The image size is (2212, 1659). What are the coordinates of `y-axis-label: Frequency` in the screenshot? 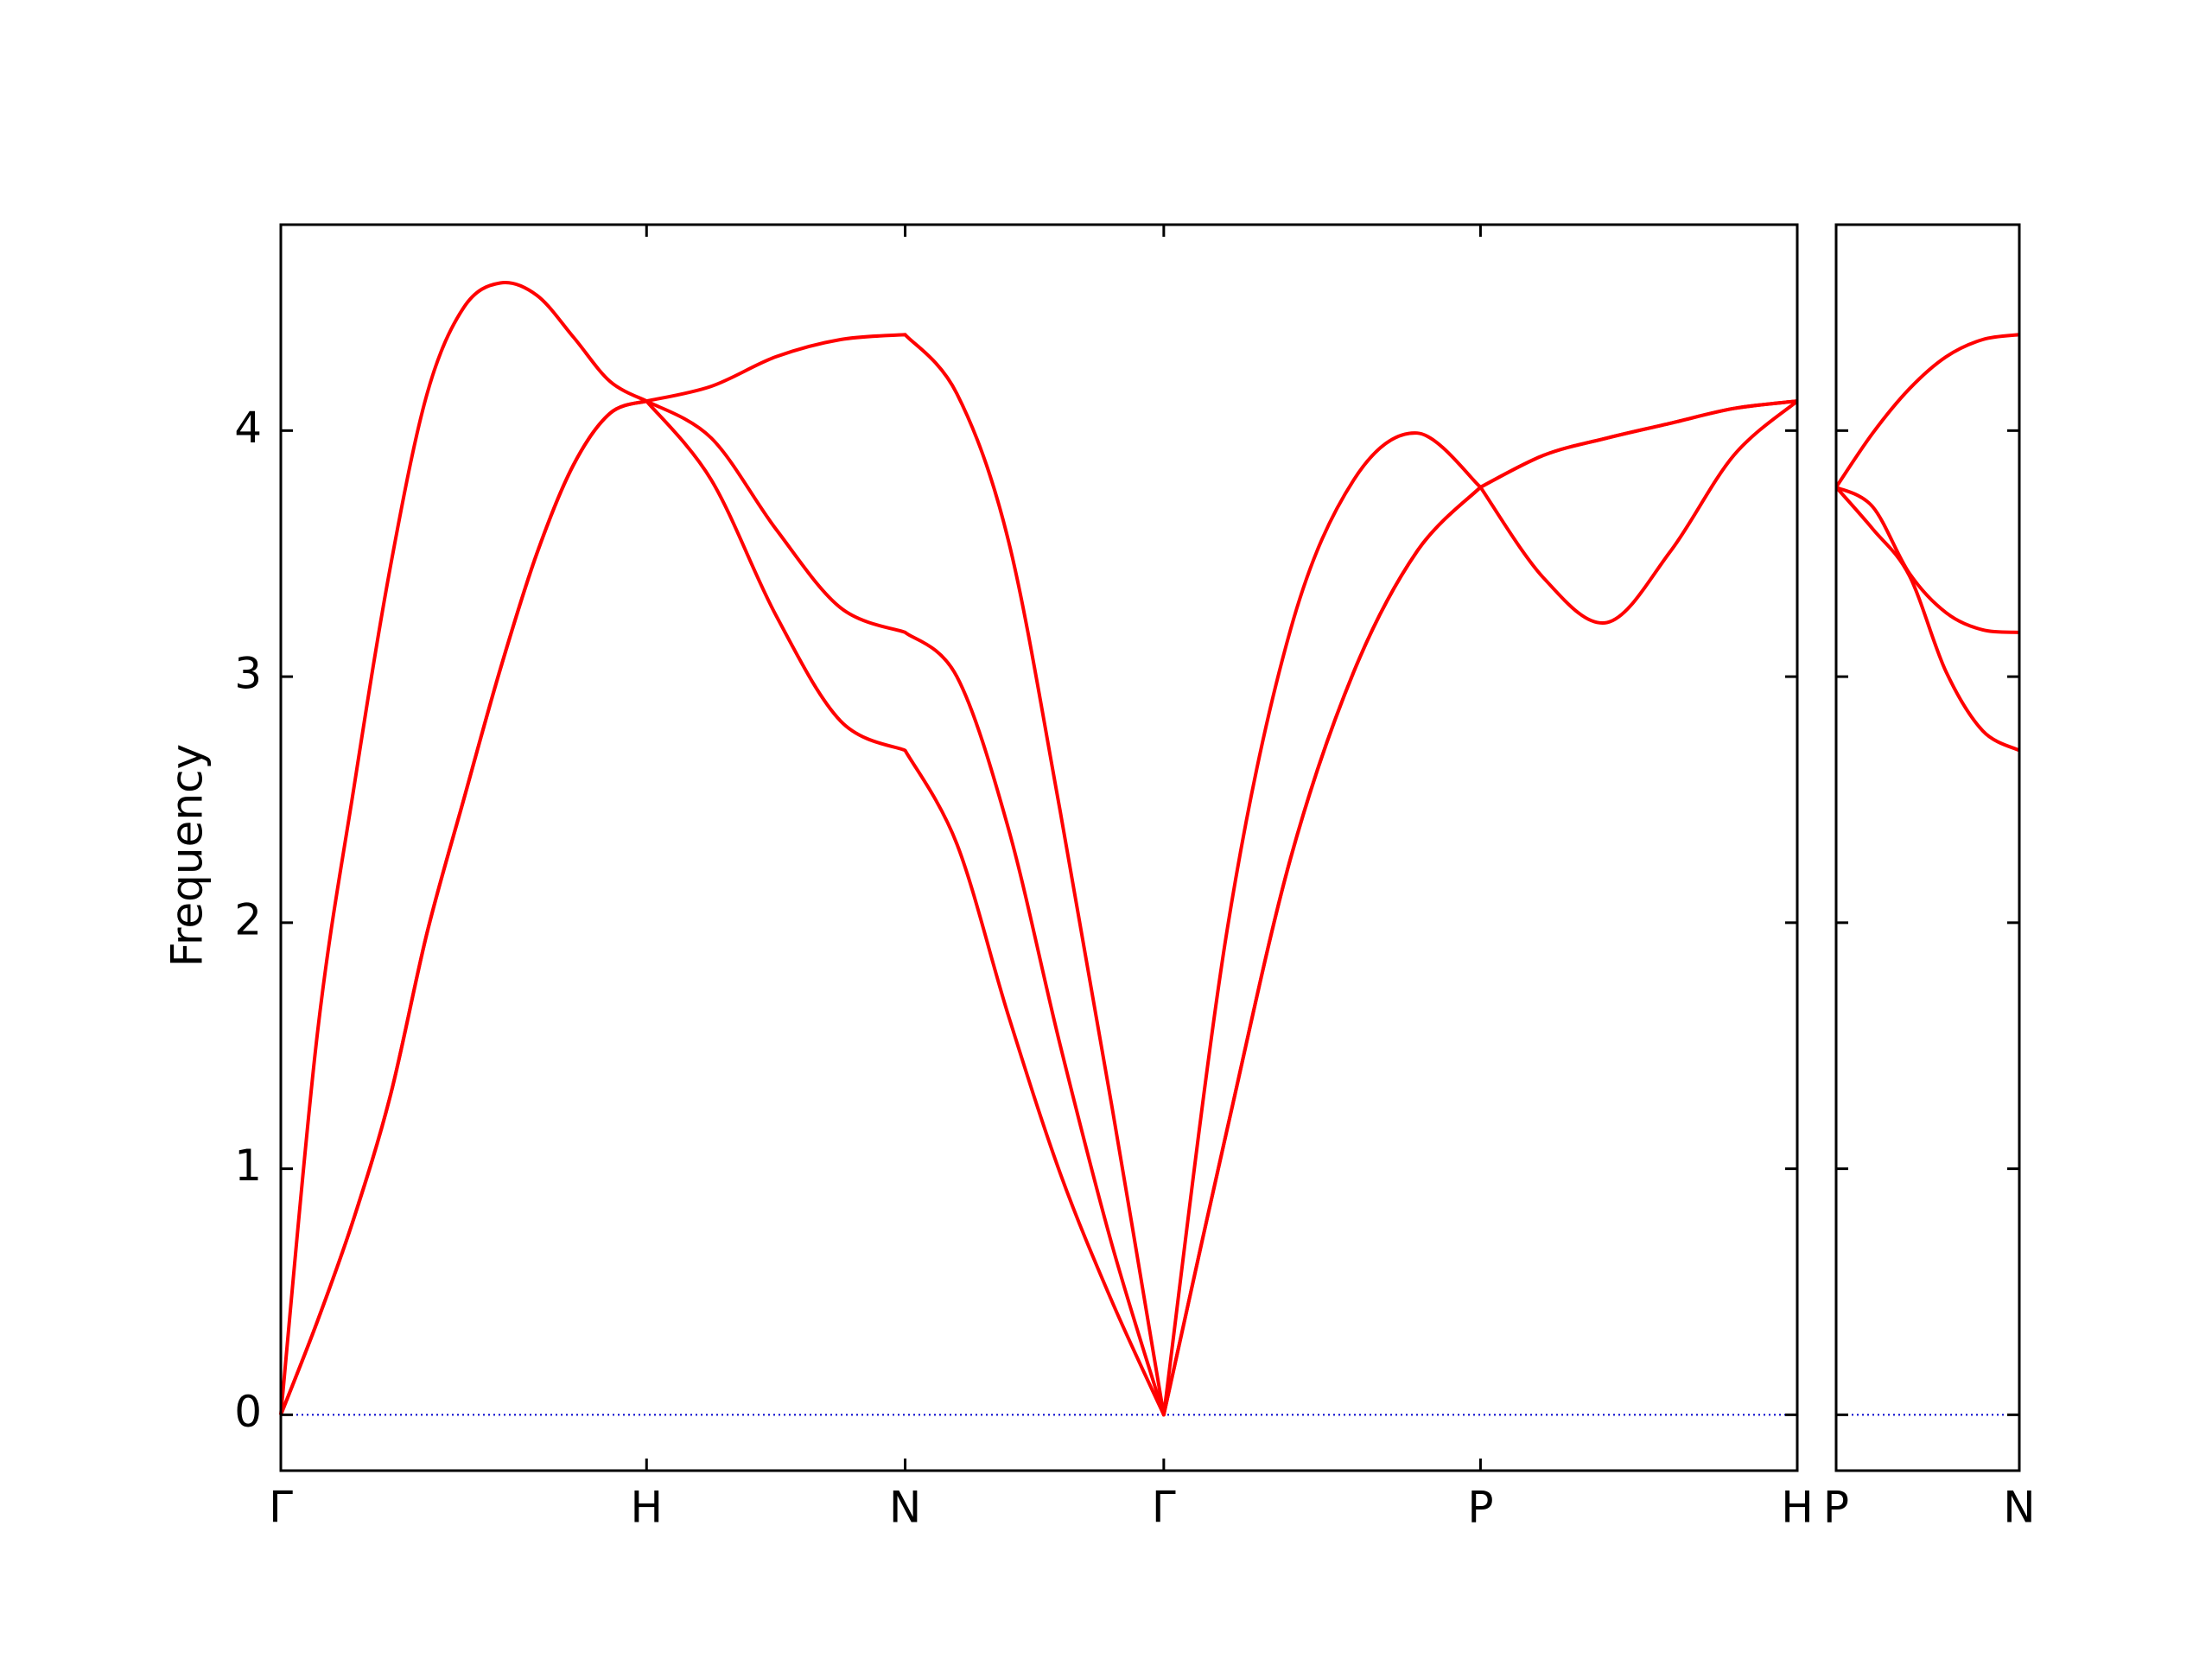 It's located at (187, 855).